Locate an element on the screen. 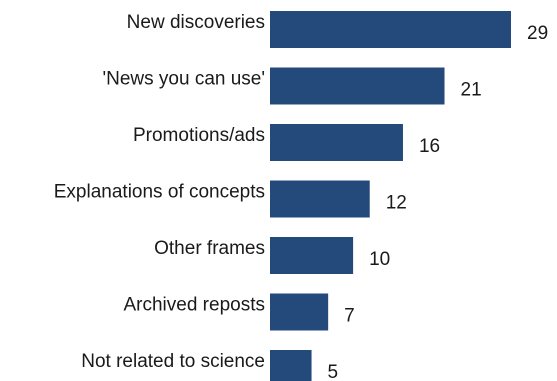 This screenshot has width=557, height=381. category-label-5: Archived reposts is located at coordinates (194, 305).